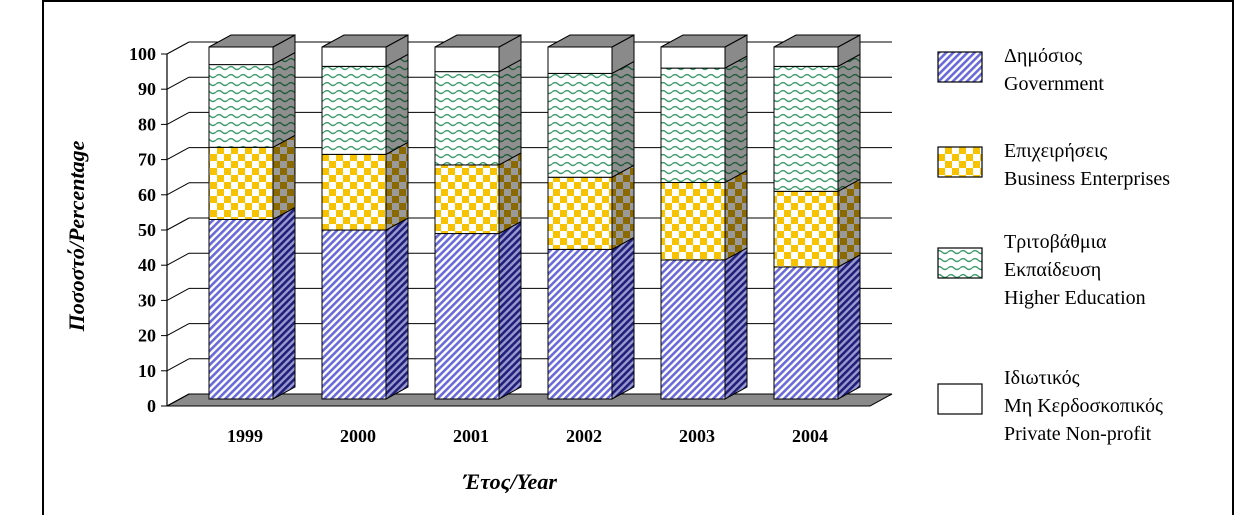  What do you see at coordinates (1055, 242) in the screenshot?
I see `legend-label: Τριτοβάθμια` at bounding box center [1055, 242].